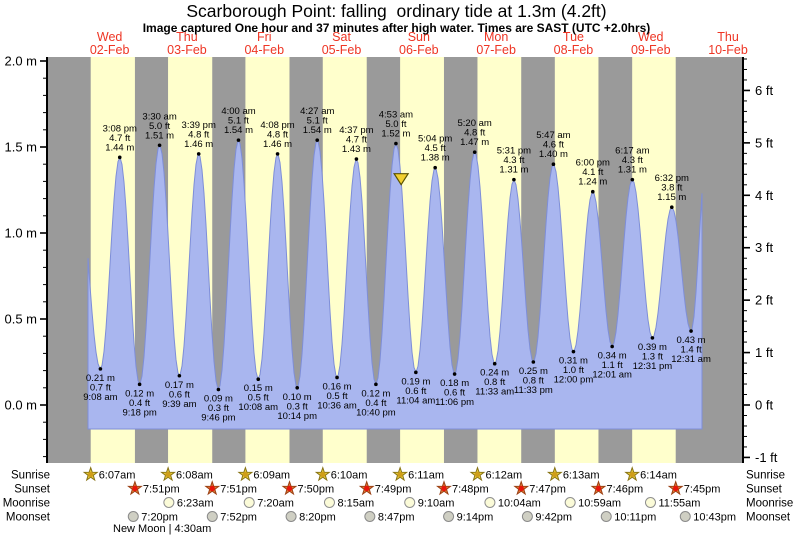  What do you see at coordinates (238, 490) in the screenshot?
I see `astro-event-time: 7:51pm` at bounding box center [238, 490].